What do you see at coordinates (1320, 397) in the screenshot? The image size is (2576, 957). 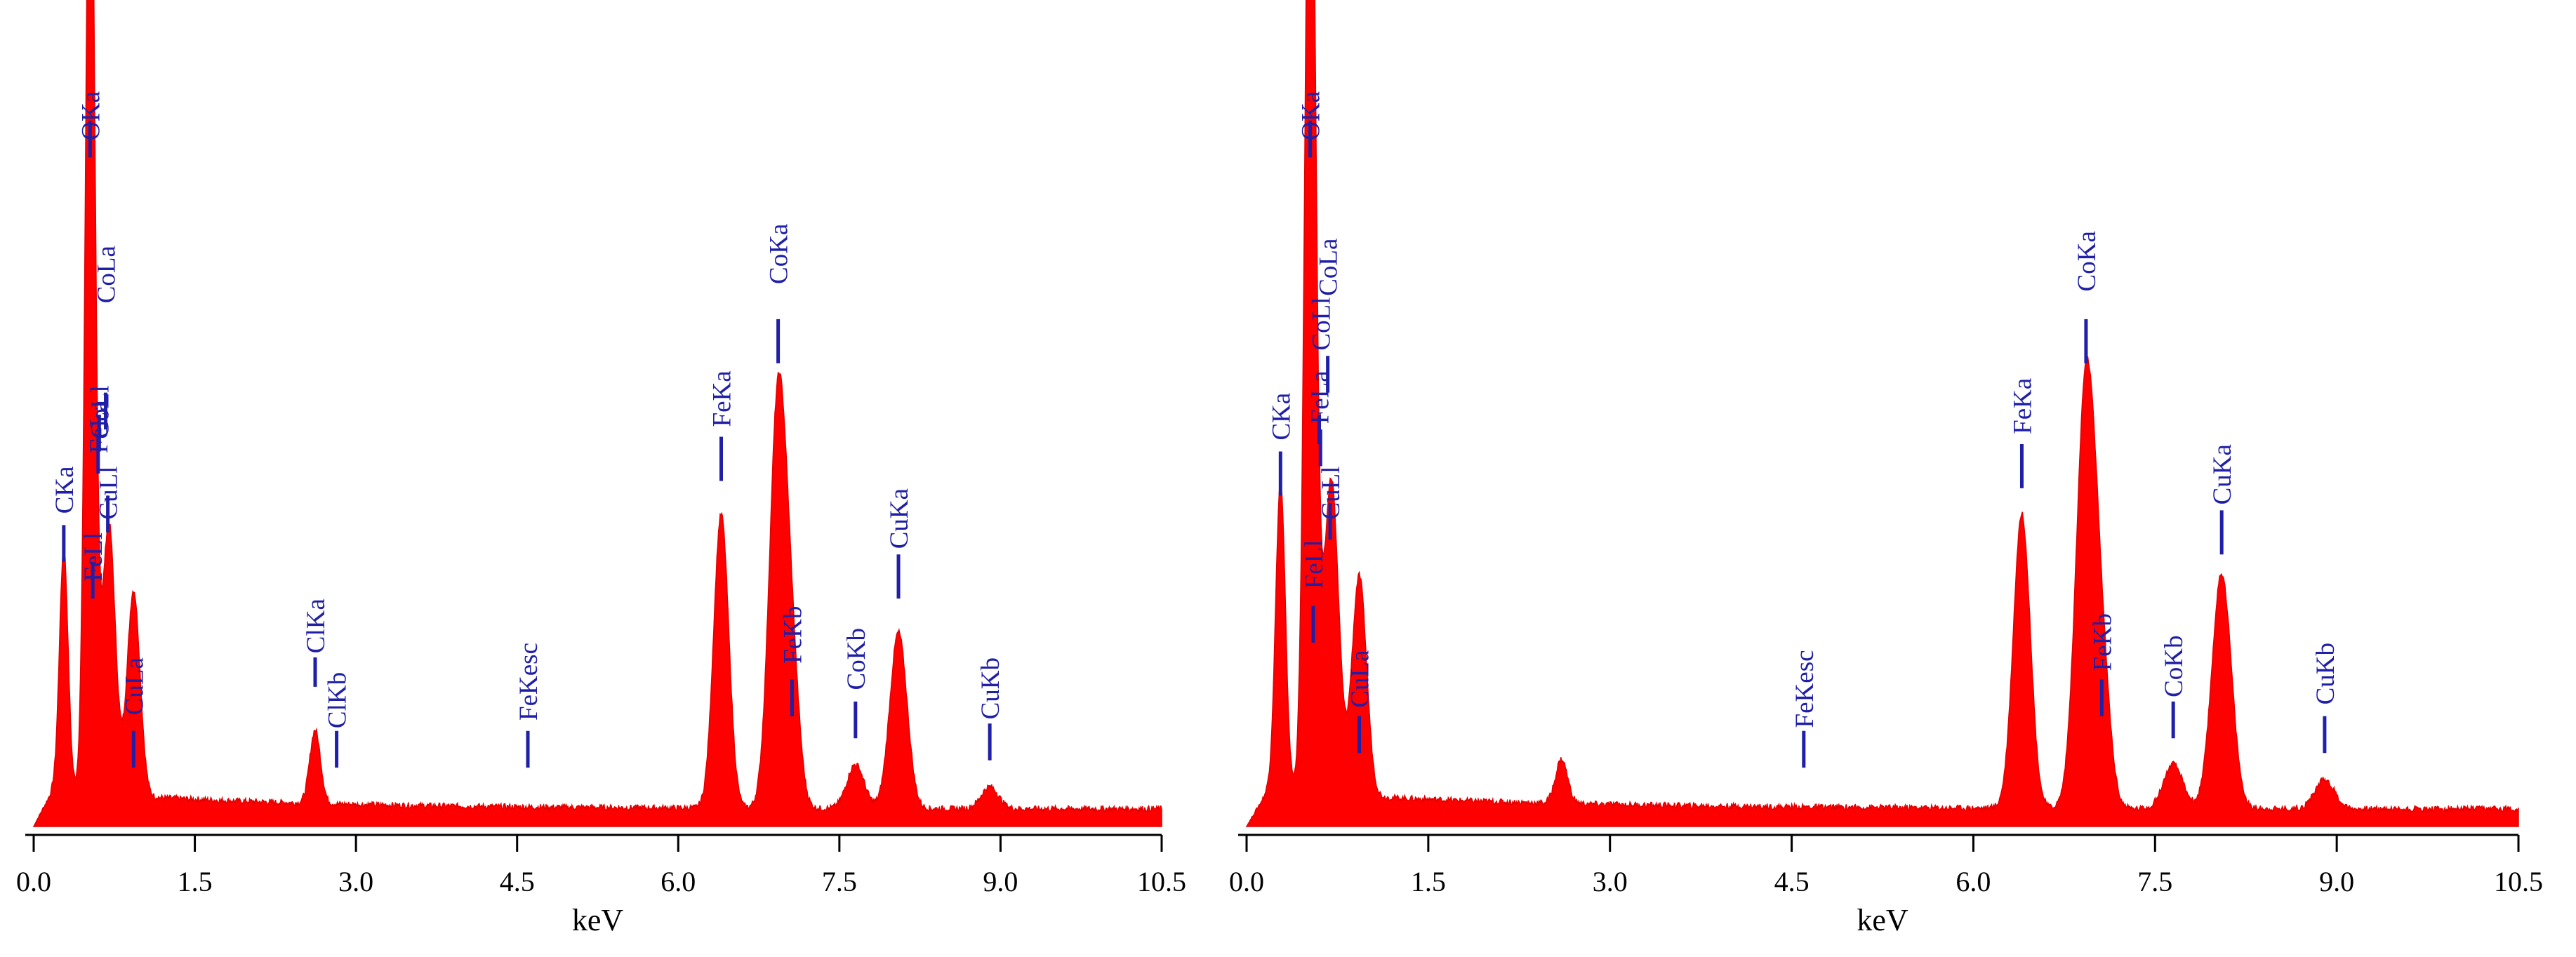 I see `peak-label: FeLa` at bounding box center [1320, 397].